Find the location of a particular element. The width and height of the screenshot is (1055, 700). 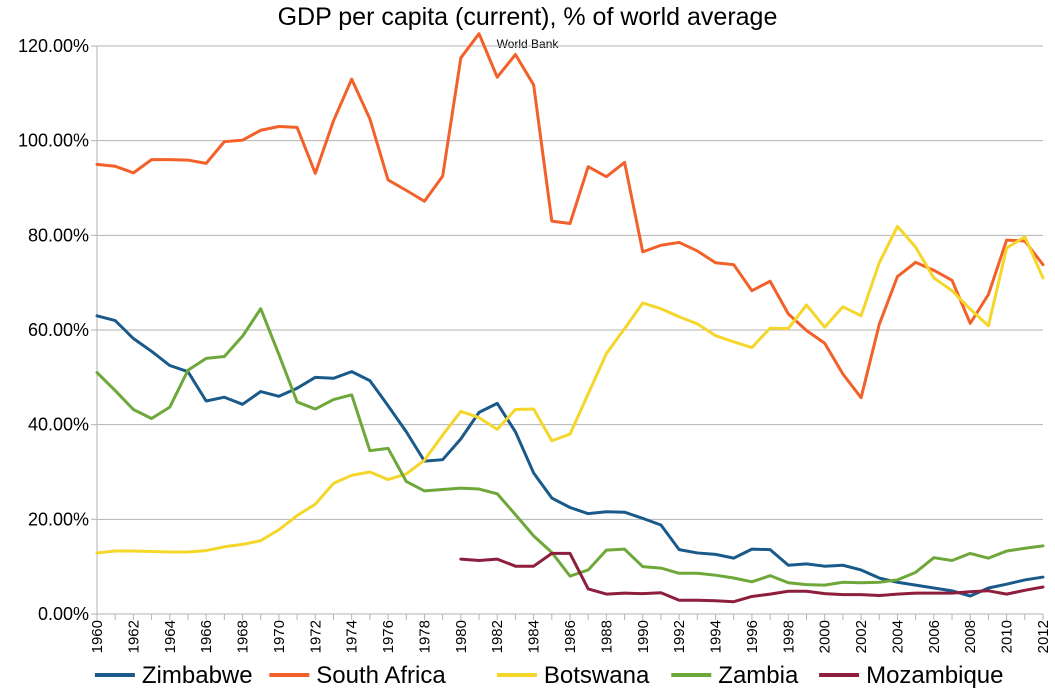

x-tick-label: 1960 is located at coordinates (97, 636).